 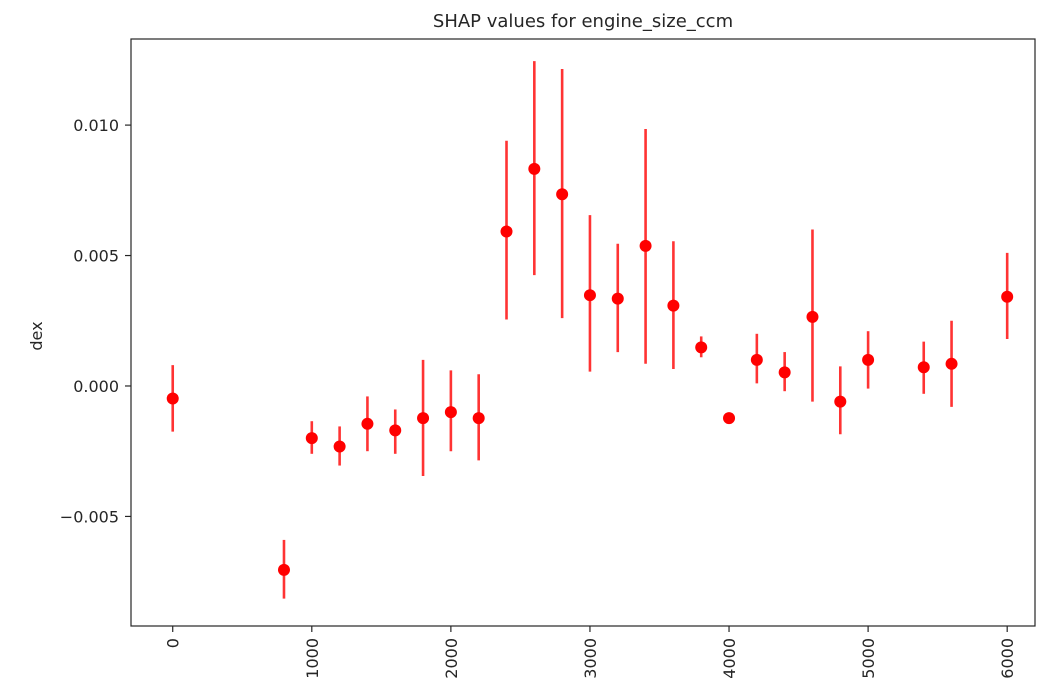 I want to click on y-tick-label: 0.000, so click(x=96, y=386).